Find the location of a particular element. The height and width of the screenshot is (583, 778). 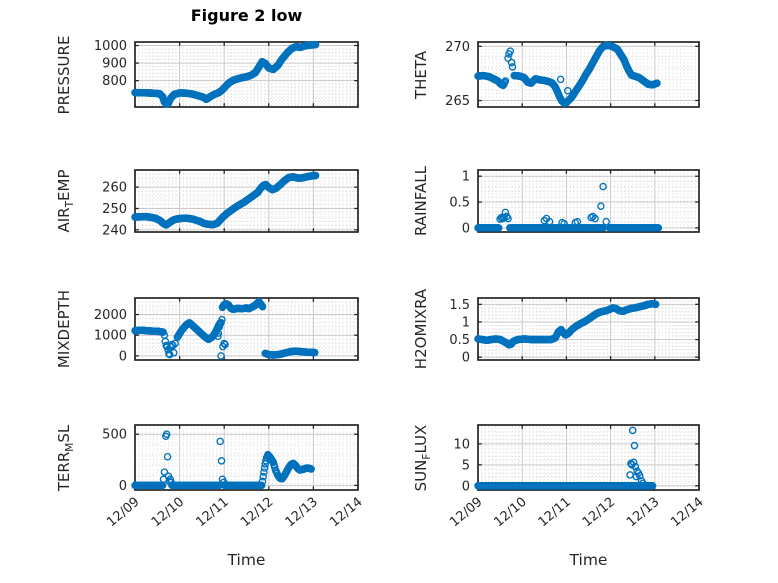

xlabel-time-left: Time is located at coordinates (246, 560).